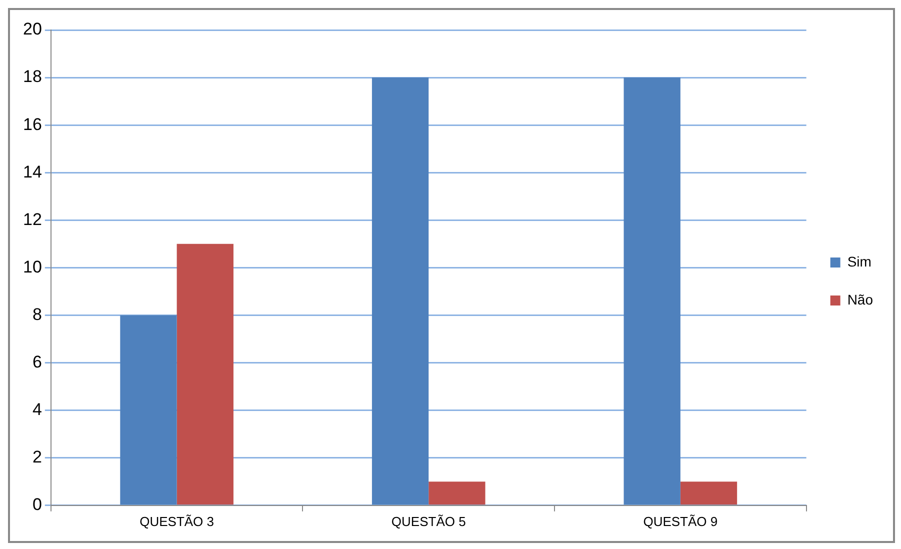 The width and height of the screenshot is (901, 549). What do you see at coordinates (860, 299) in the screenshot?
I see `legend-label: Não` at bounding box center [860, 299].